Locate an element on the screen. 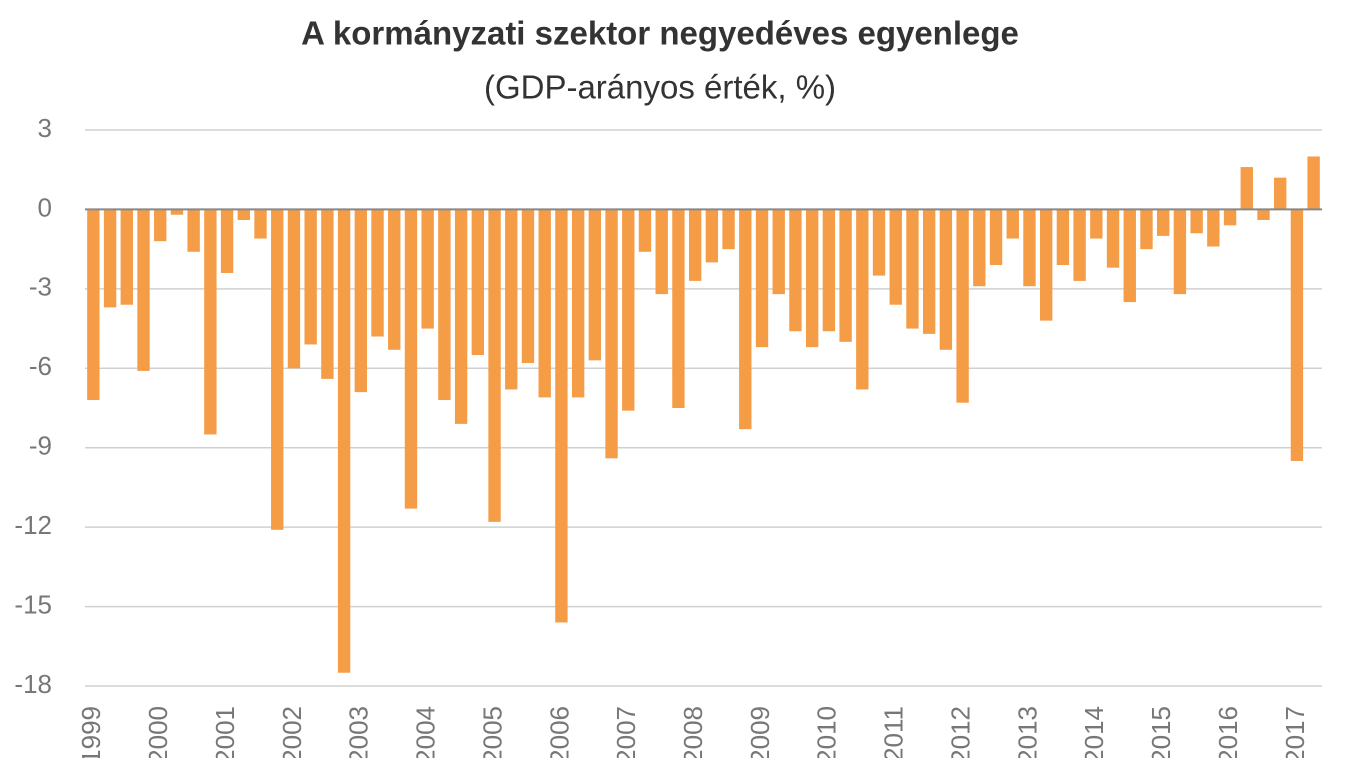 The width and height of the screenshot is (1347, 758). x-tick-label: 2017 is located at coordinates (1295, 732).